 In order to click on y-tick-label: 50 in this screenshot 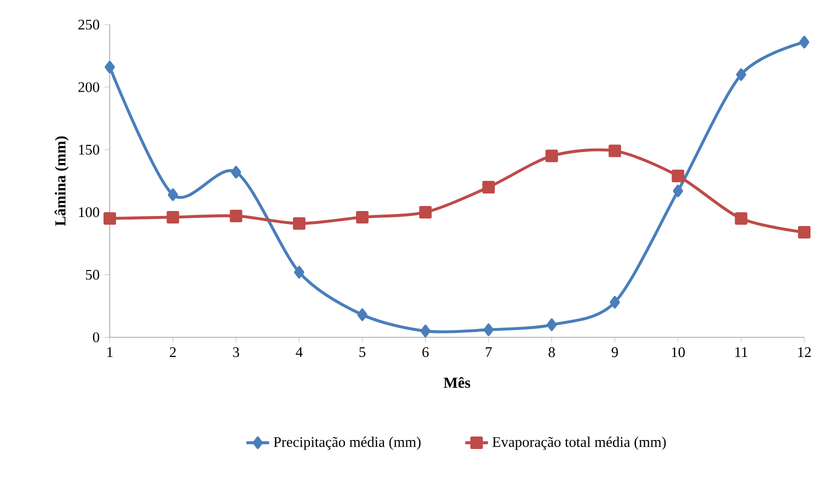, I will do `click(93, 275)`.